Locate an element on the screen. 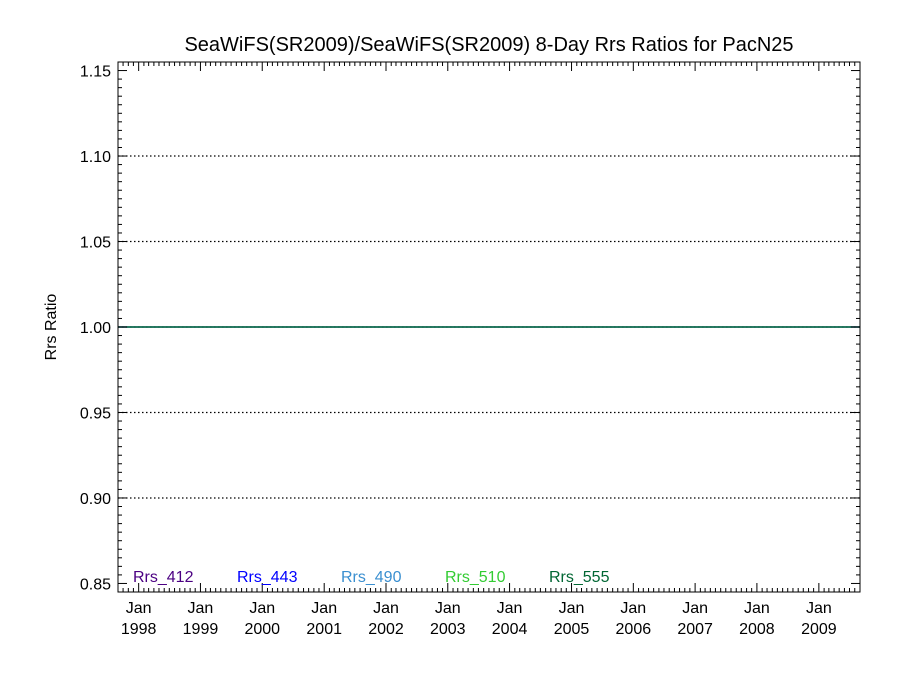 This screenshot has height=675, width=900. x-tick-year: 2008 is located at coordinates (757, 629).